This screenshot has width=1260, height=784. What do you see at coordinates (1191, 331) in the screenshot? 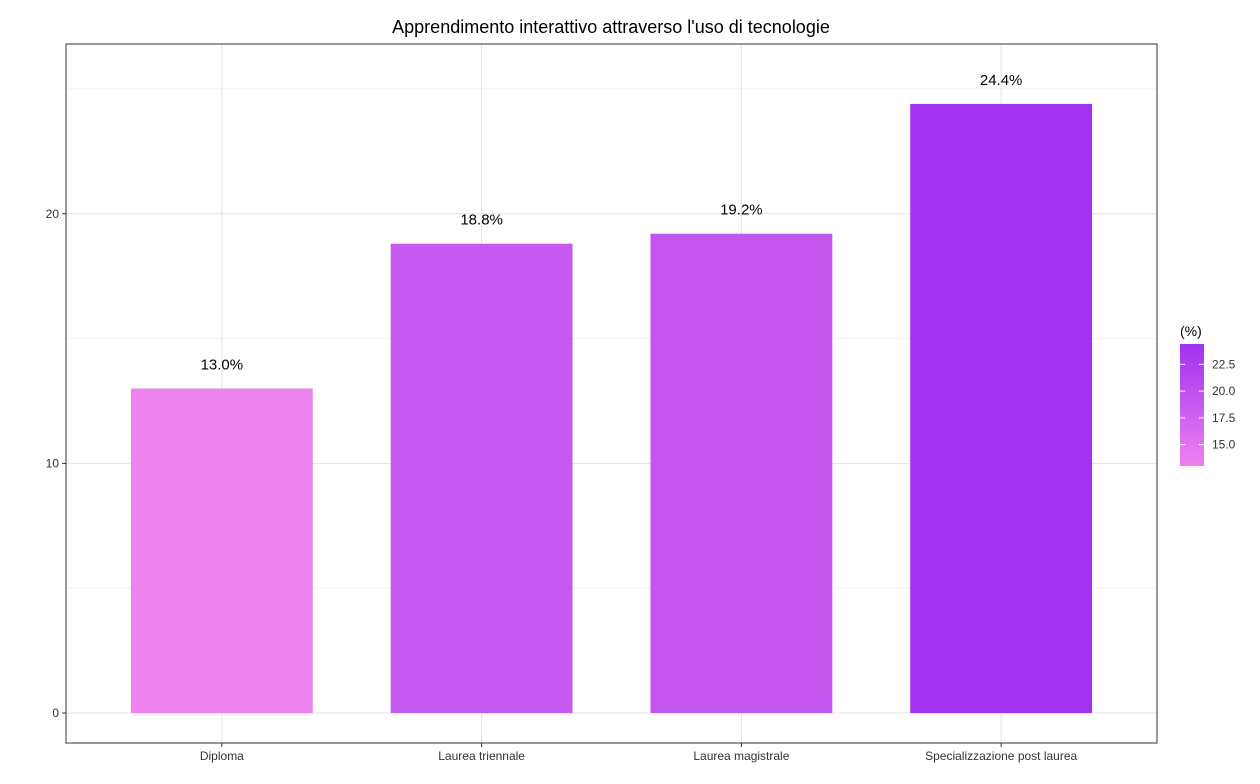
I see `legend-title: (%)` at bounding box center [1191, 331].